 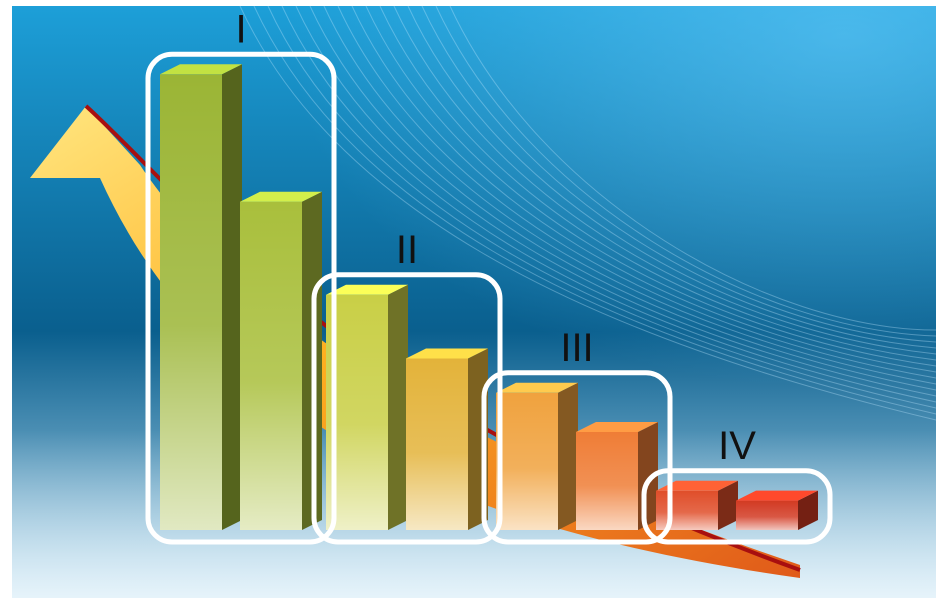 What do you see at coordinates (576, 348) in the screenshot?
I see `group-label-III: III` at bounding box center [576, 348].